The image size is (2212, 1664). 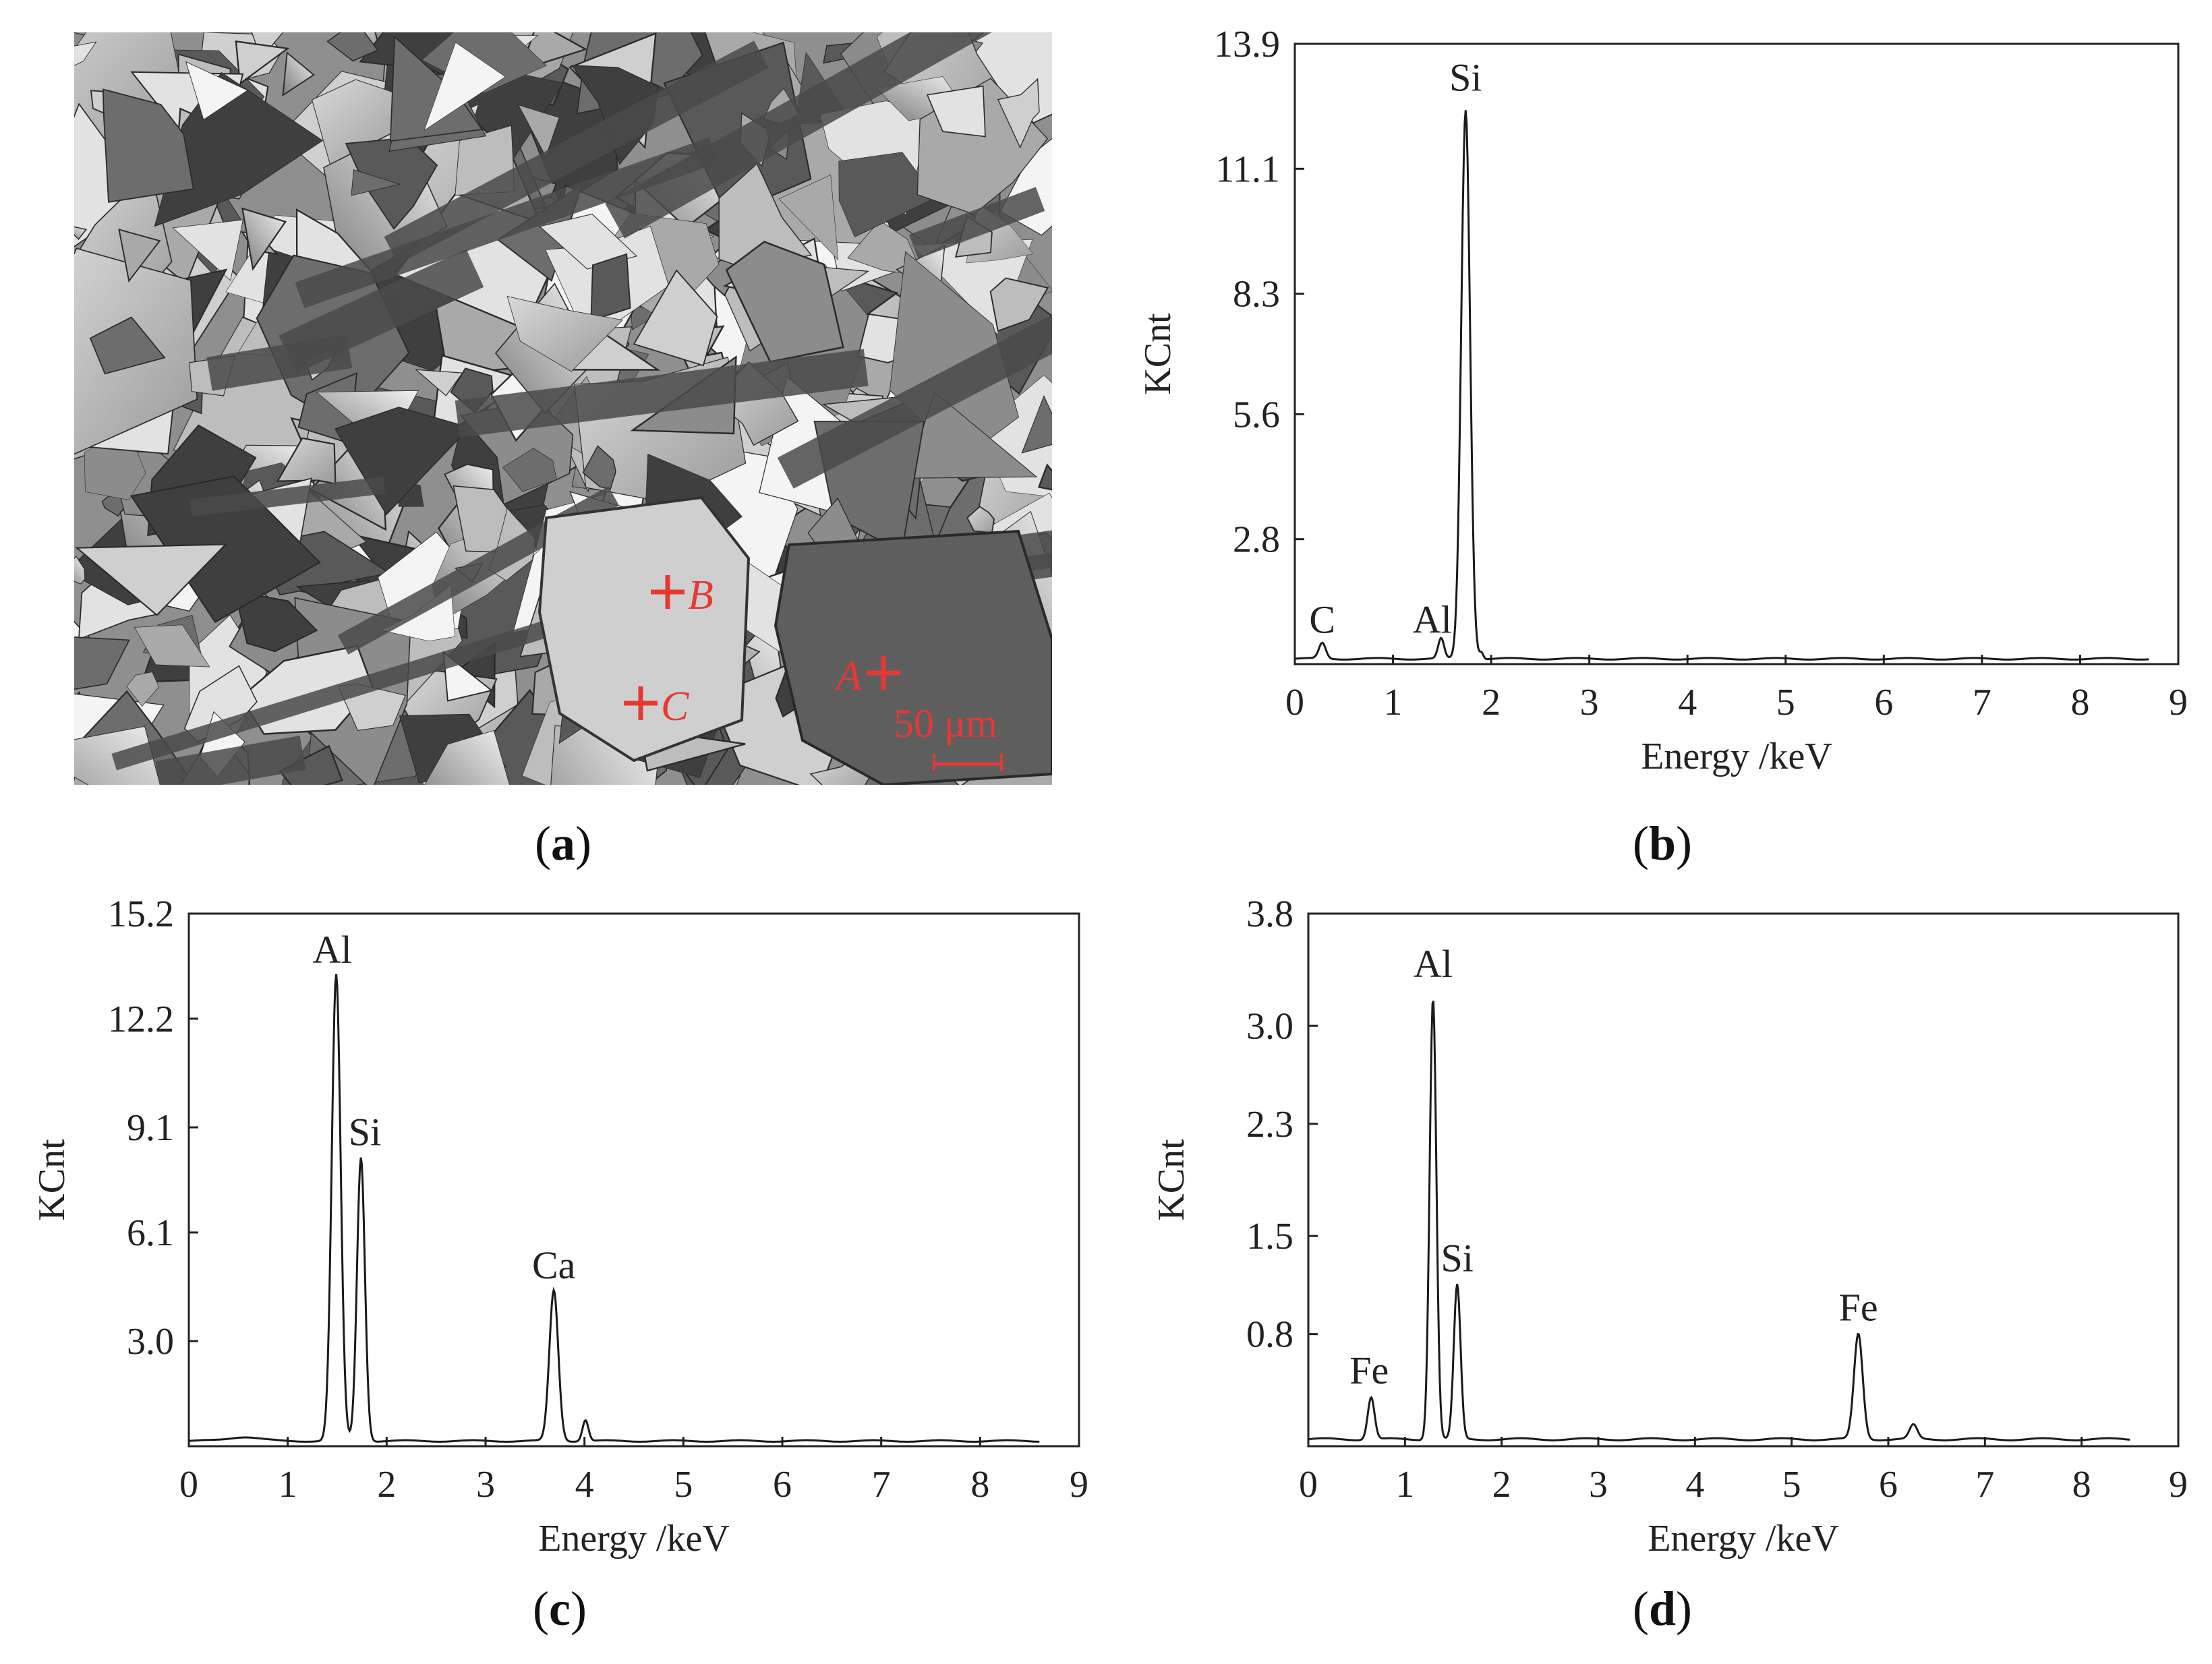 I want to click on x-tick-label: 8, so click(x=2081, y=1485).